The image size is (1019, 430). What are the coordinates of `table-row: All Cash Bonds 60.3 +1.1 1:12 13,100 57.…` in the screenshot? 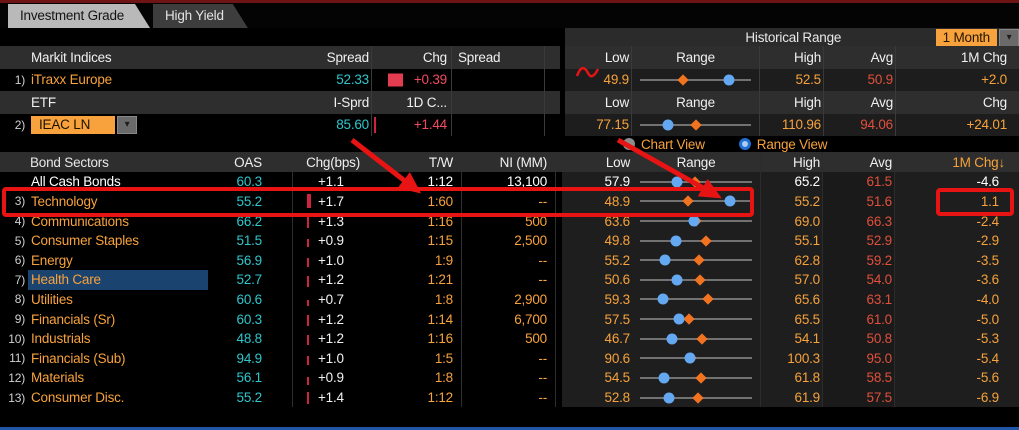 It's located at (509, 182).